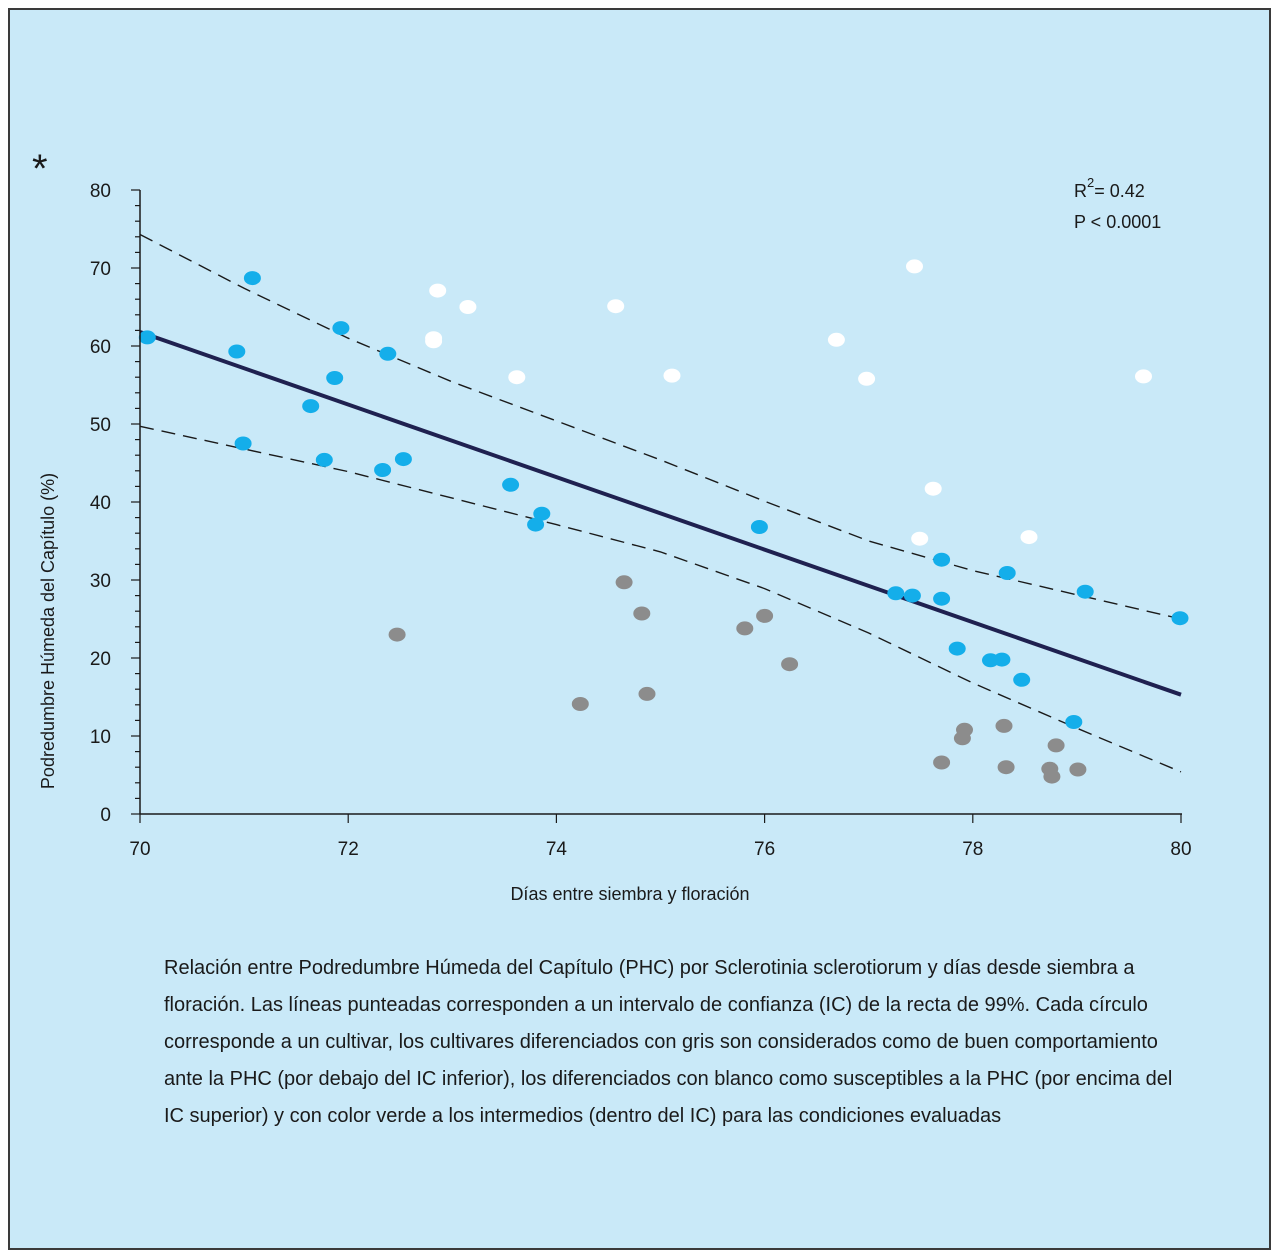  Describe the element at coordinates (100, 191) in the screenshot. I see `y-tick-label: 80` at that location.